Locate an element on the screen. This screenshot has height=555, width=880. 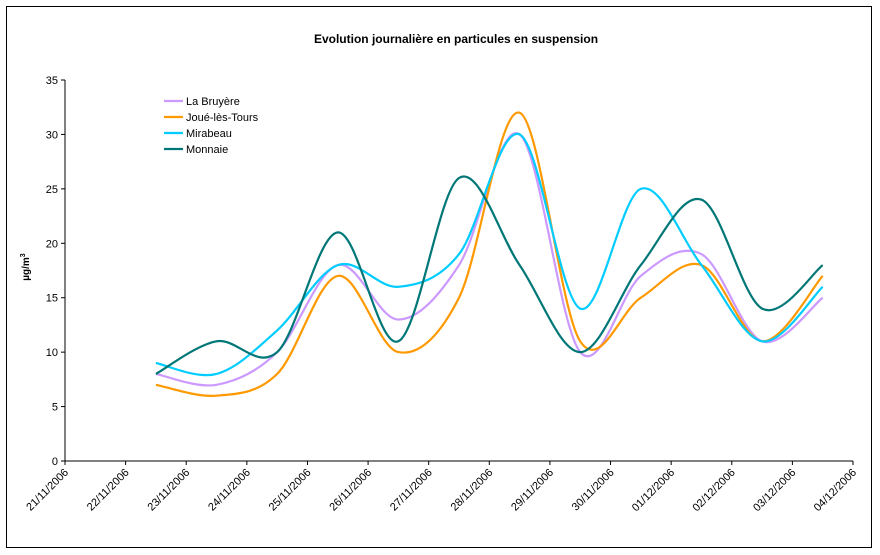
x-tick-label: 04/12/2006 is located at coordinates (835, 490).